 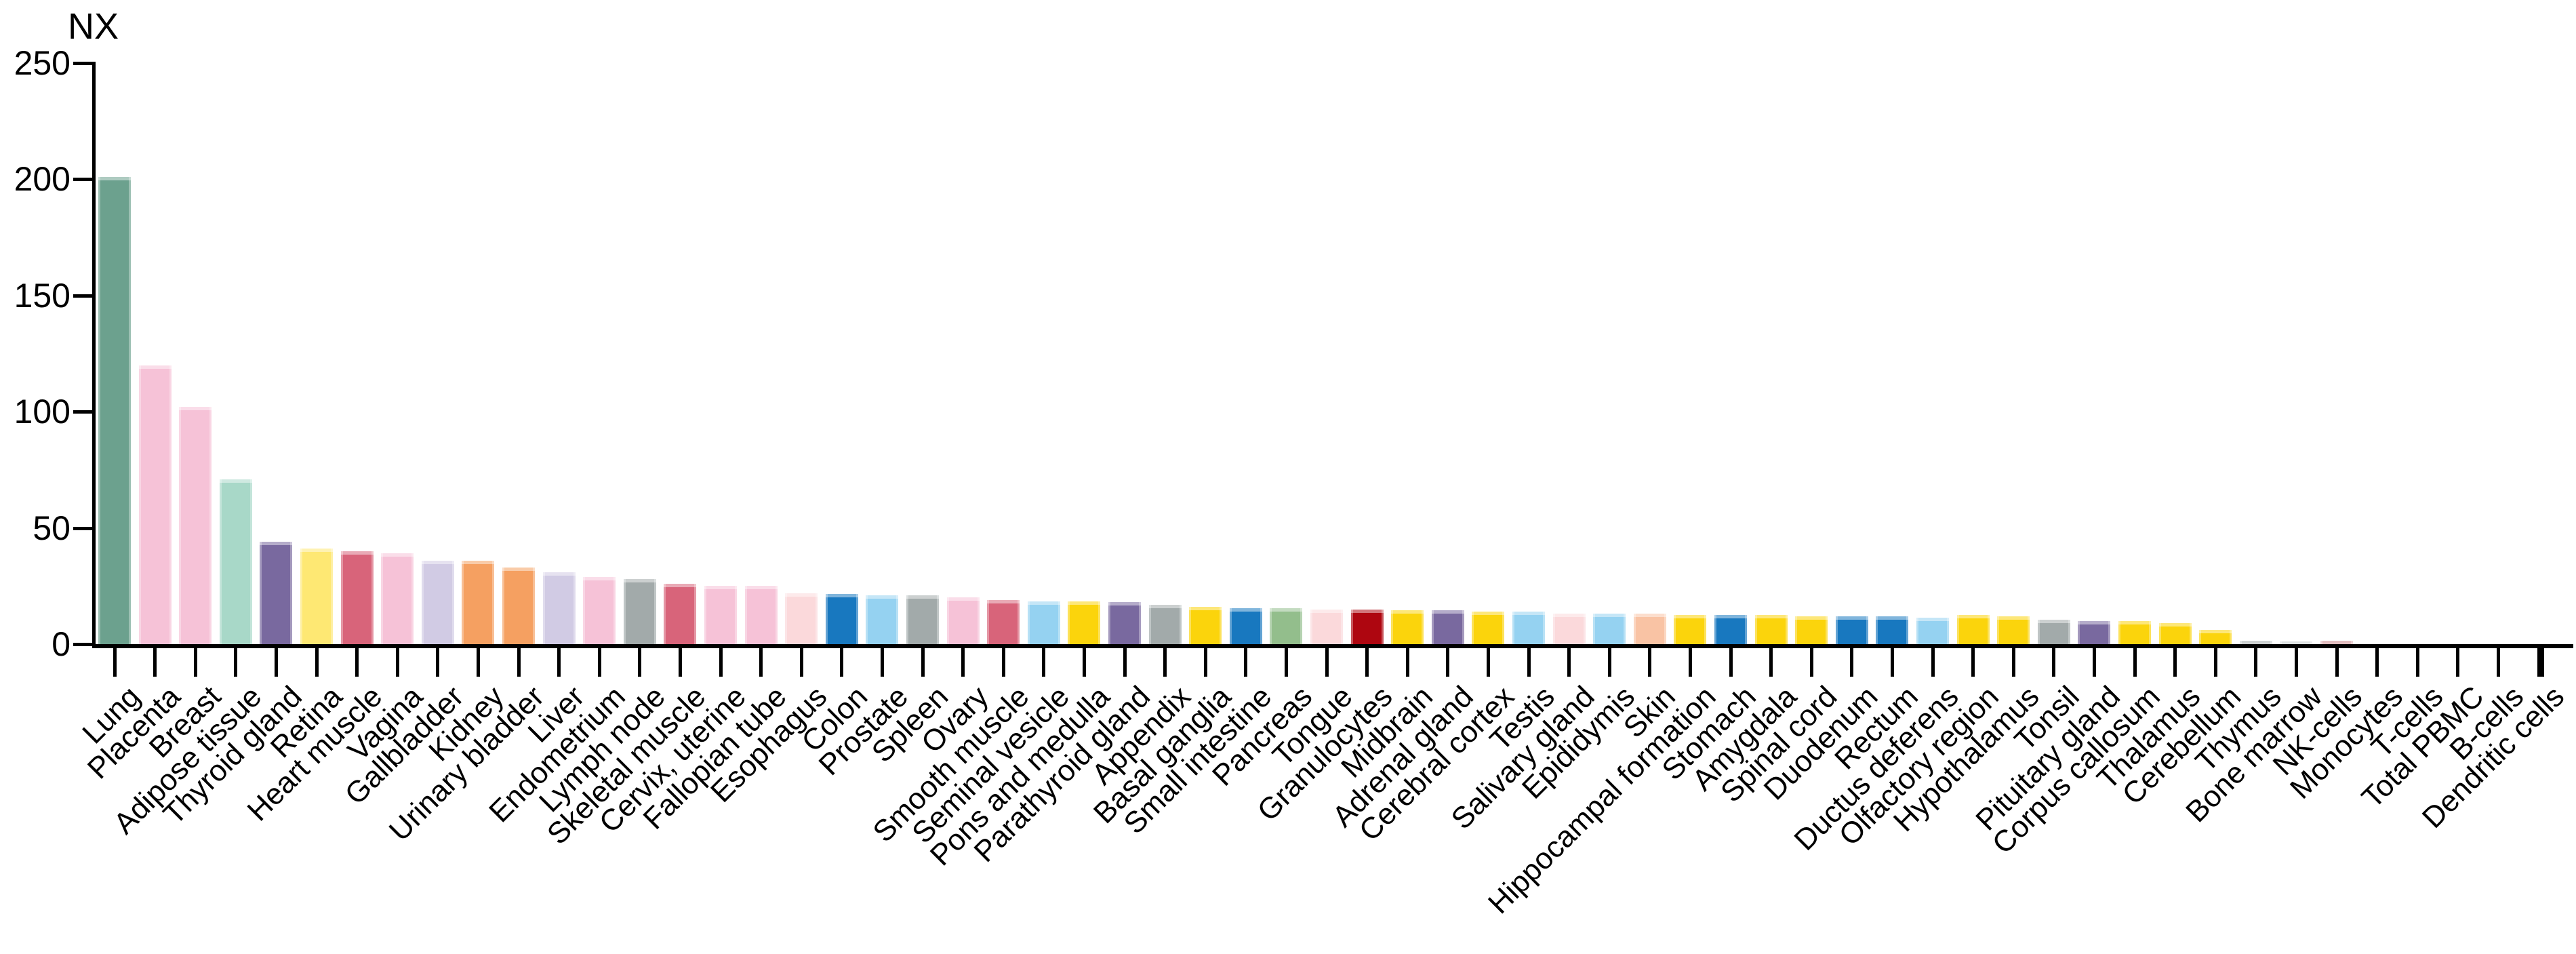 What do you see at coordinates (42, 63) in the screenshot?
I see `y-tick-label: 250` at bounding box center [42, 63].